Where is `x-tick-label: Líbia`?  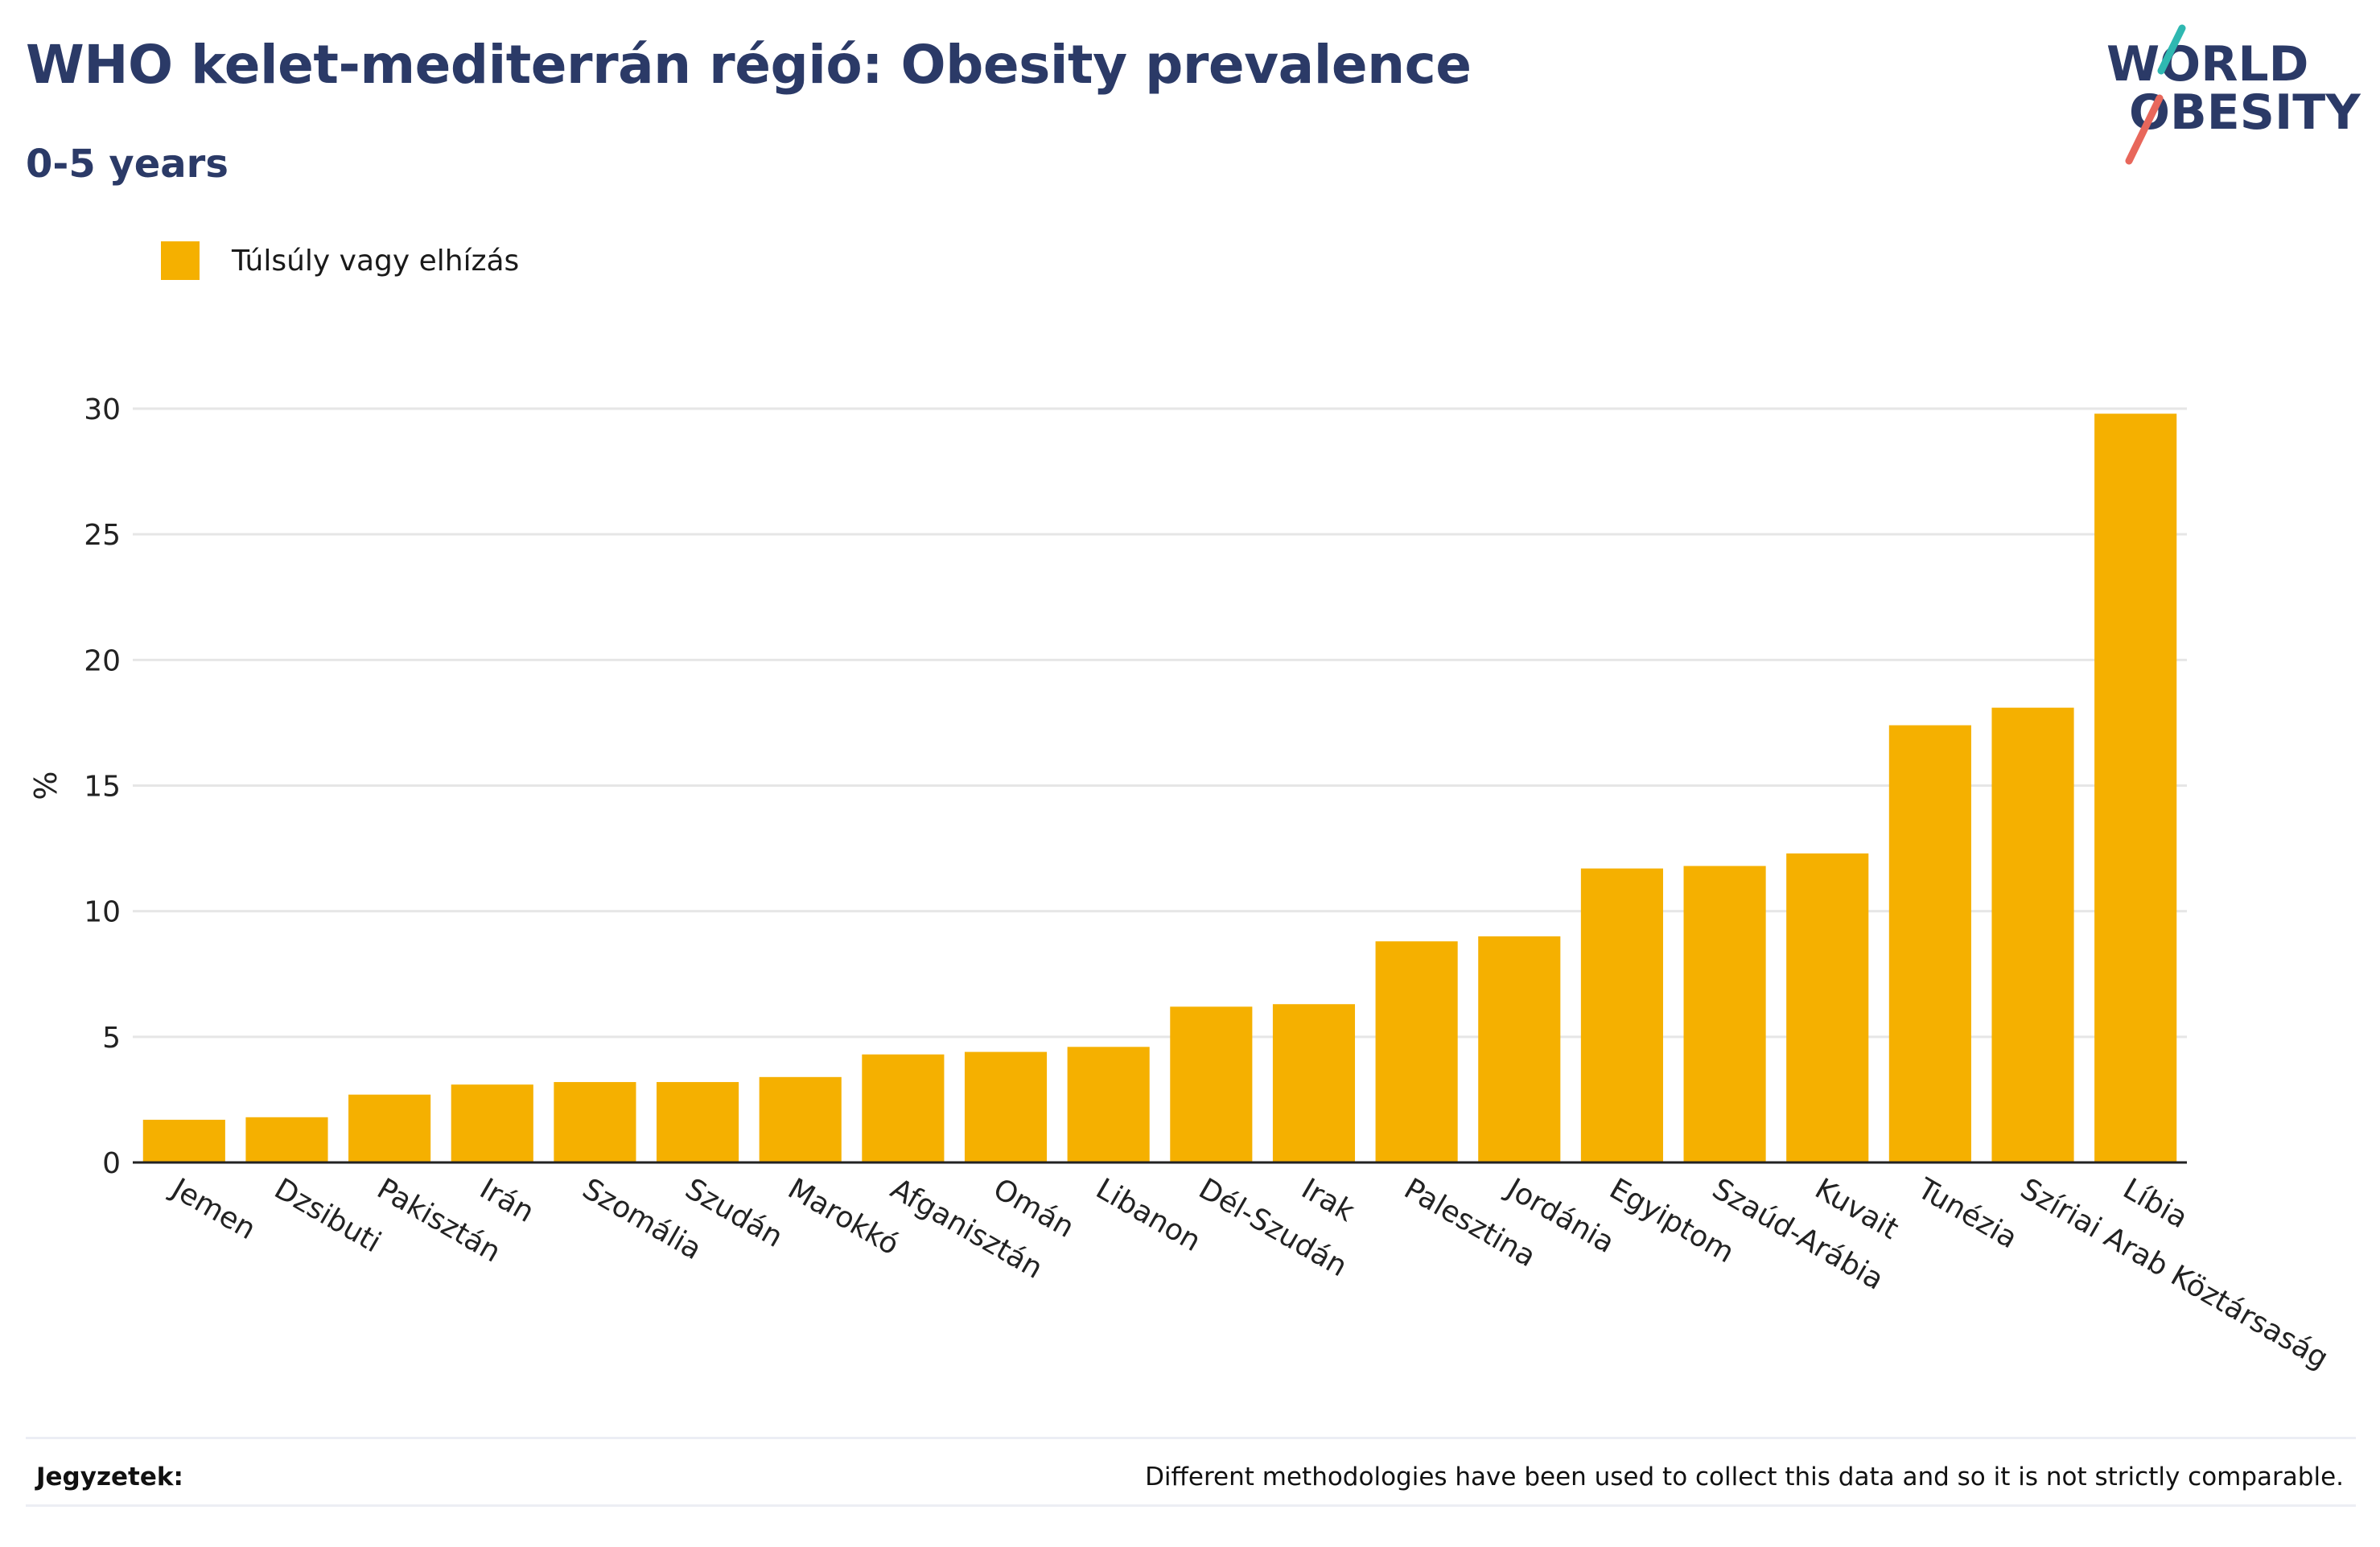 x-tick-label: Líbia is located at coordinates (2155, 1203).